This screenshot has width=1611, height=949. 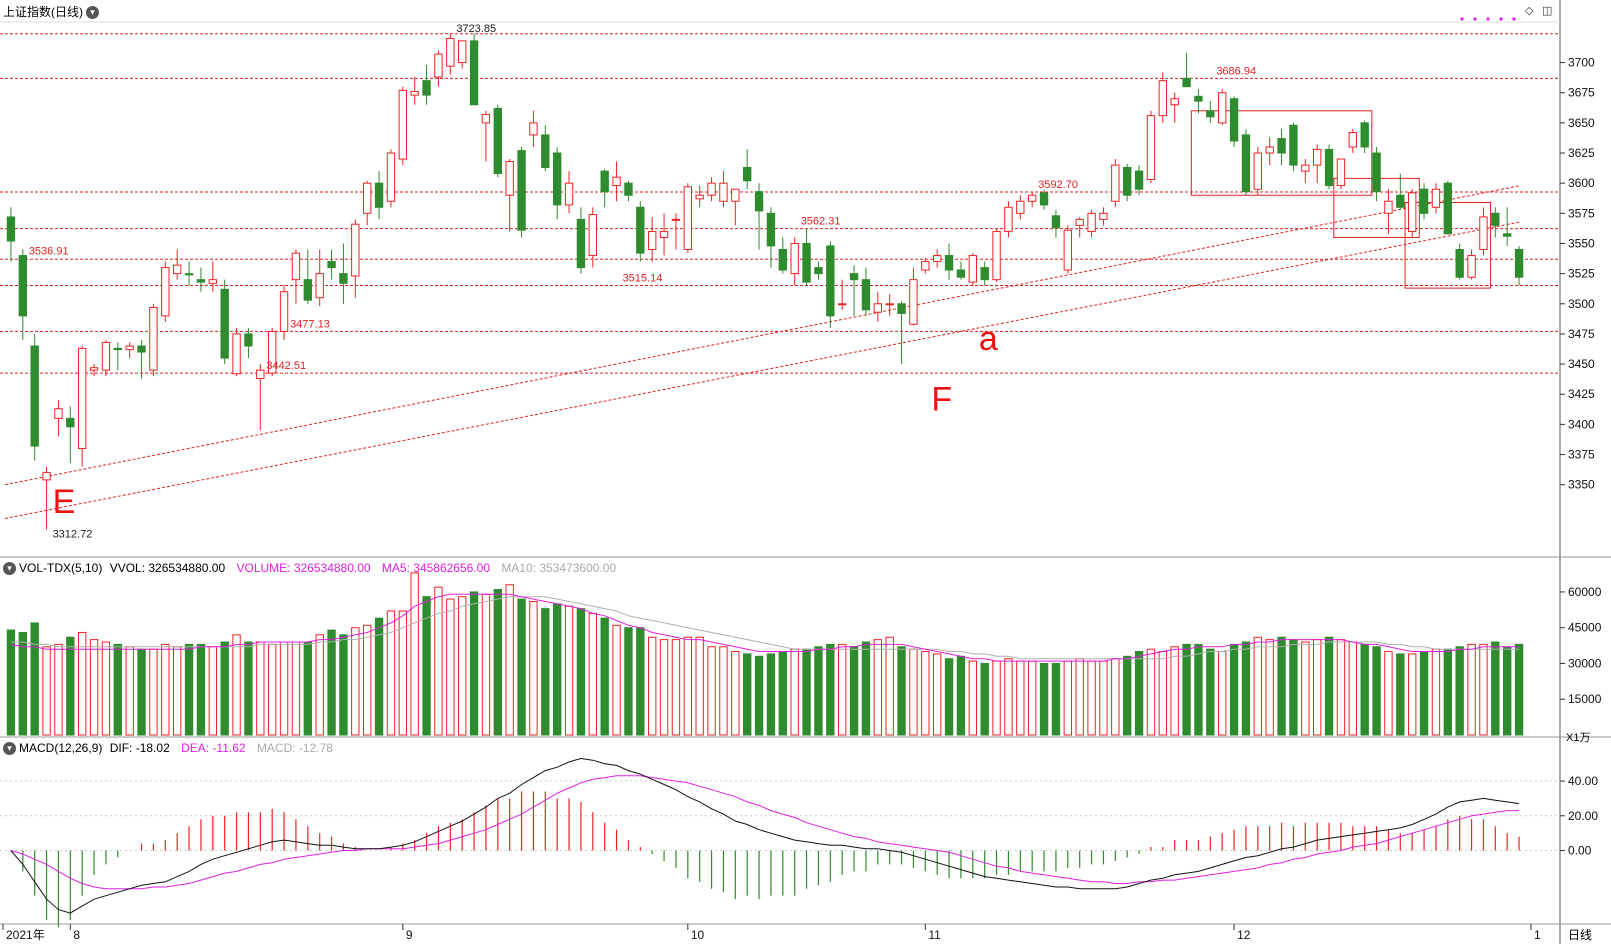 What do you see at coordinates (1585, 628) in the screenshot?
I see `volume-tick-label: 45000` at bounding box center [1585, 628].